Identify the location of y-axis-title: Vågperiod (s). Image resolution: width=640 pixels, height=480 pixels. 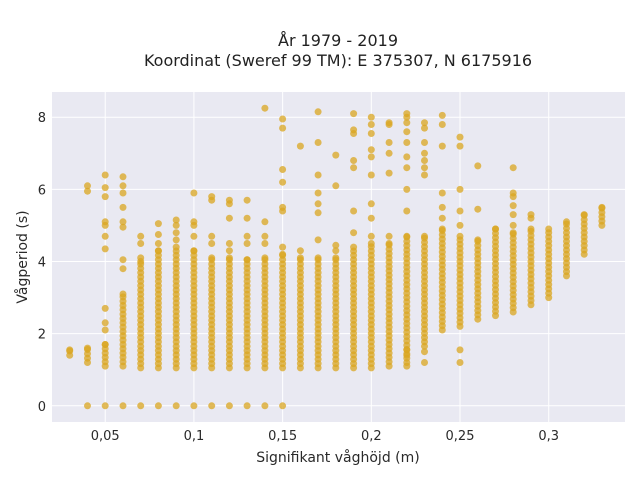
(22, 256).